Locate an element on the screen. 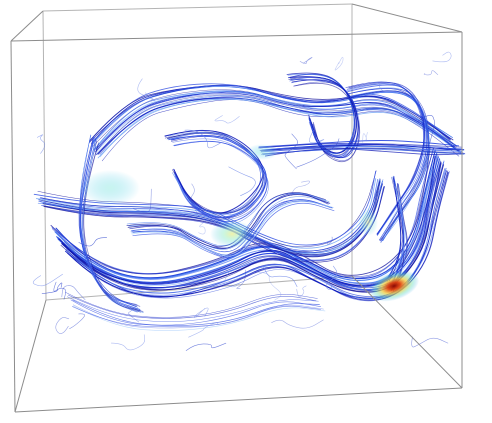 This screenshot has height=423, width=492. lower-right-peak is located at coordinates (394, 286).